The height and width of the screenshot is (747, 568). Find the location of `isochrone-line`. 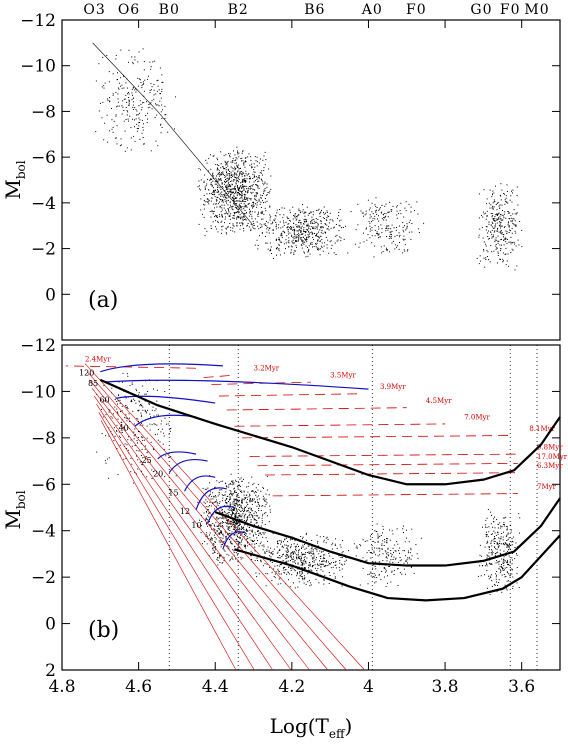

isochrone-line is located at coordinates (219, 376).